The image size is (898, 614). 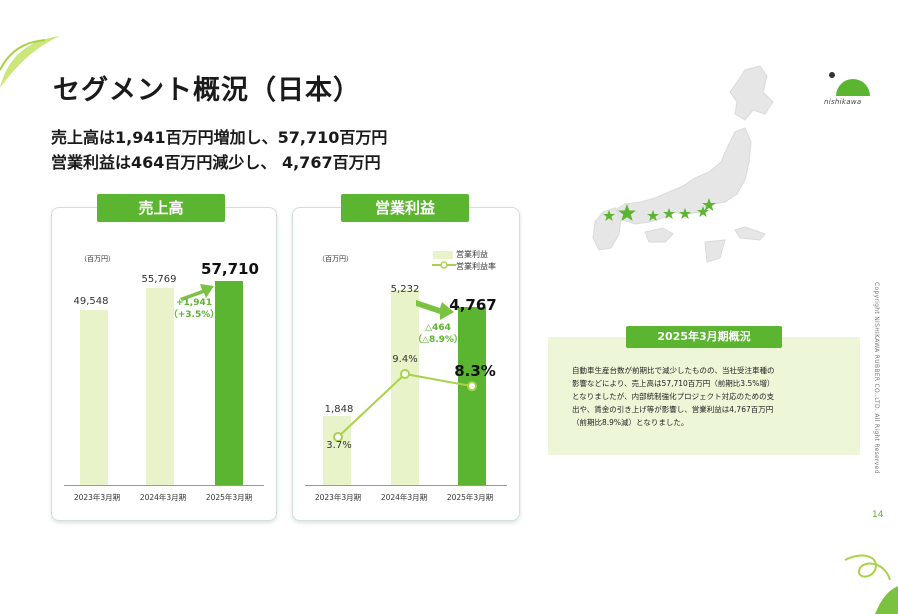 I want to click on summary-box, so click(x=704, y=396).